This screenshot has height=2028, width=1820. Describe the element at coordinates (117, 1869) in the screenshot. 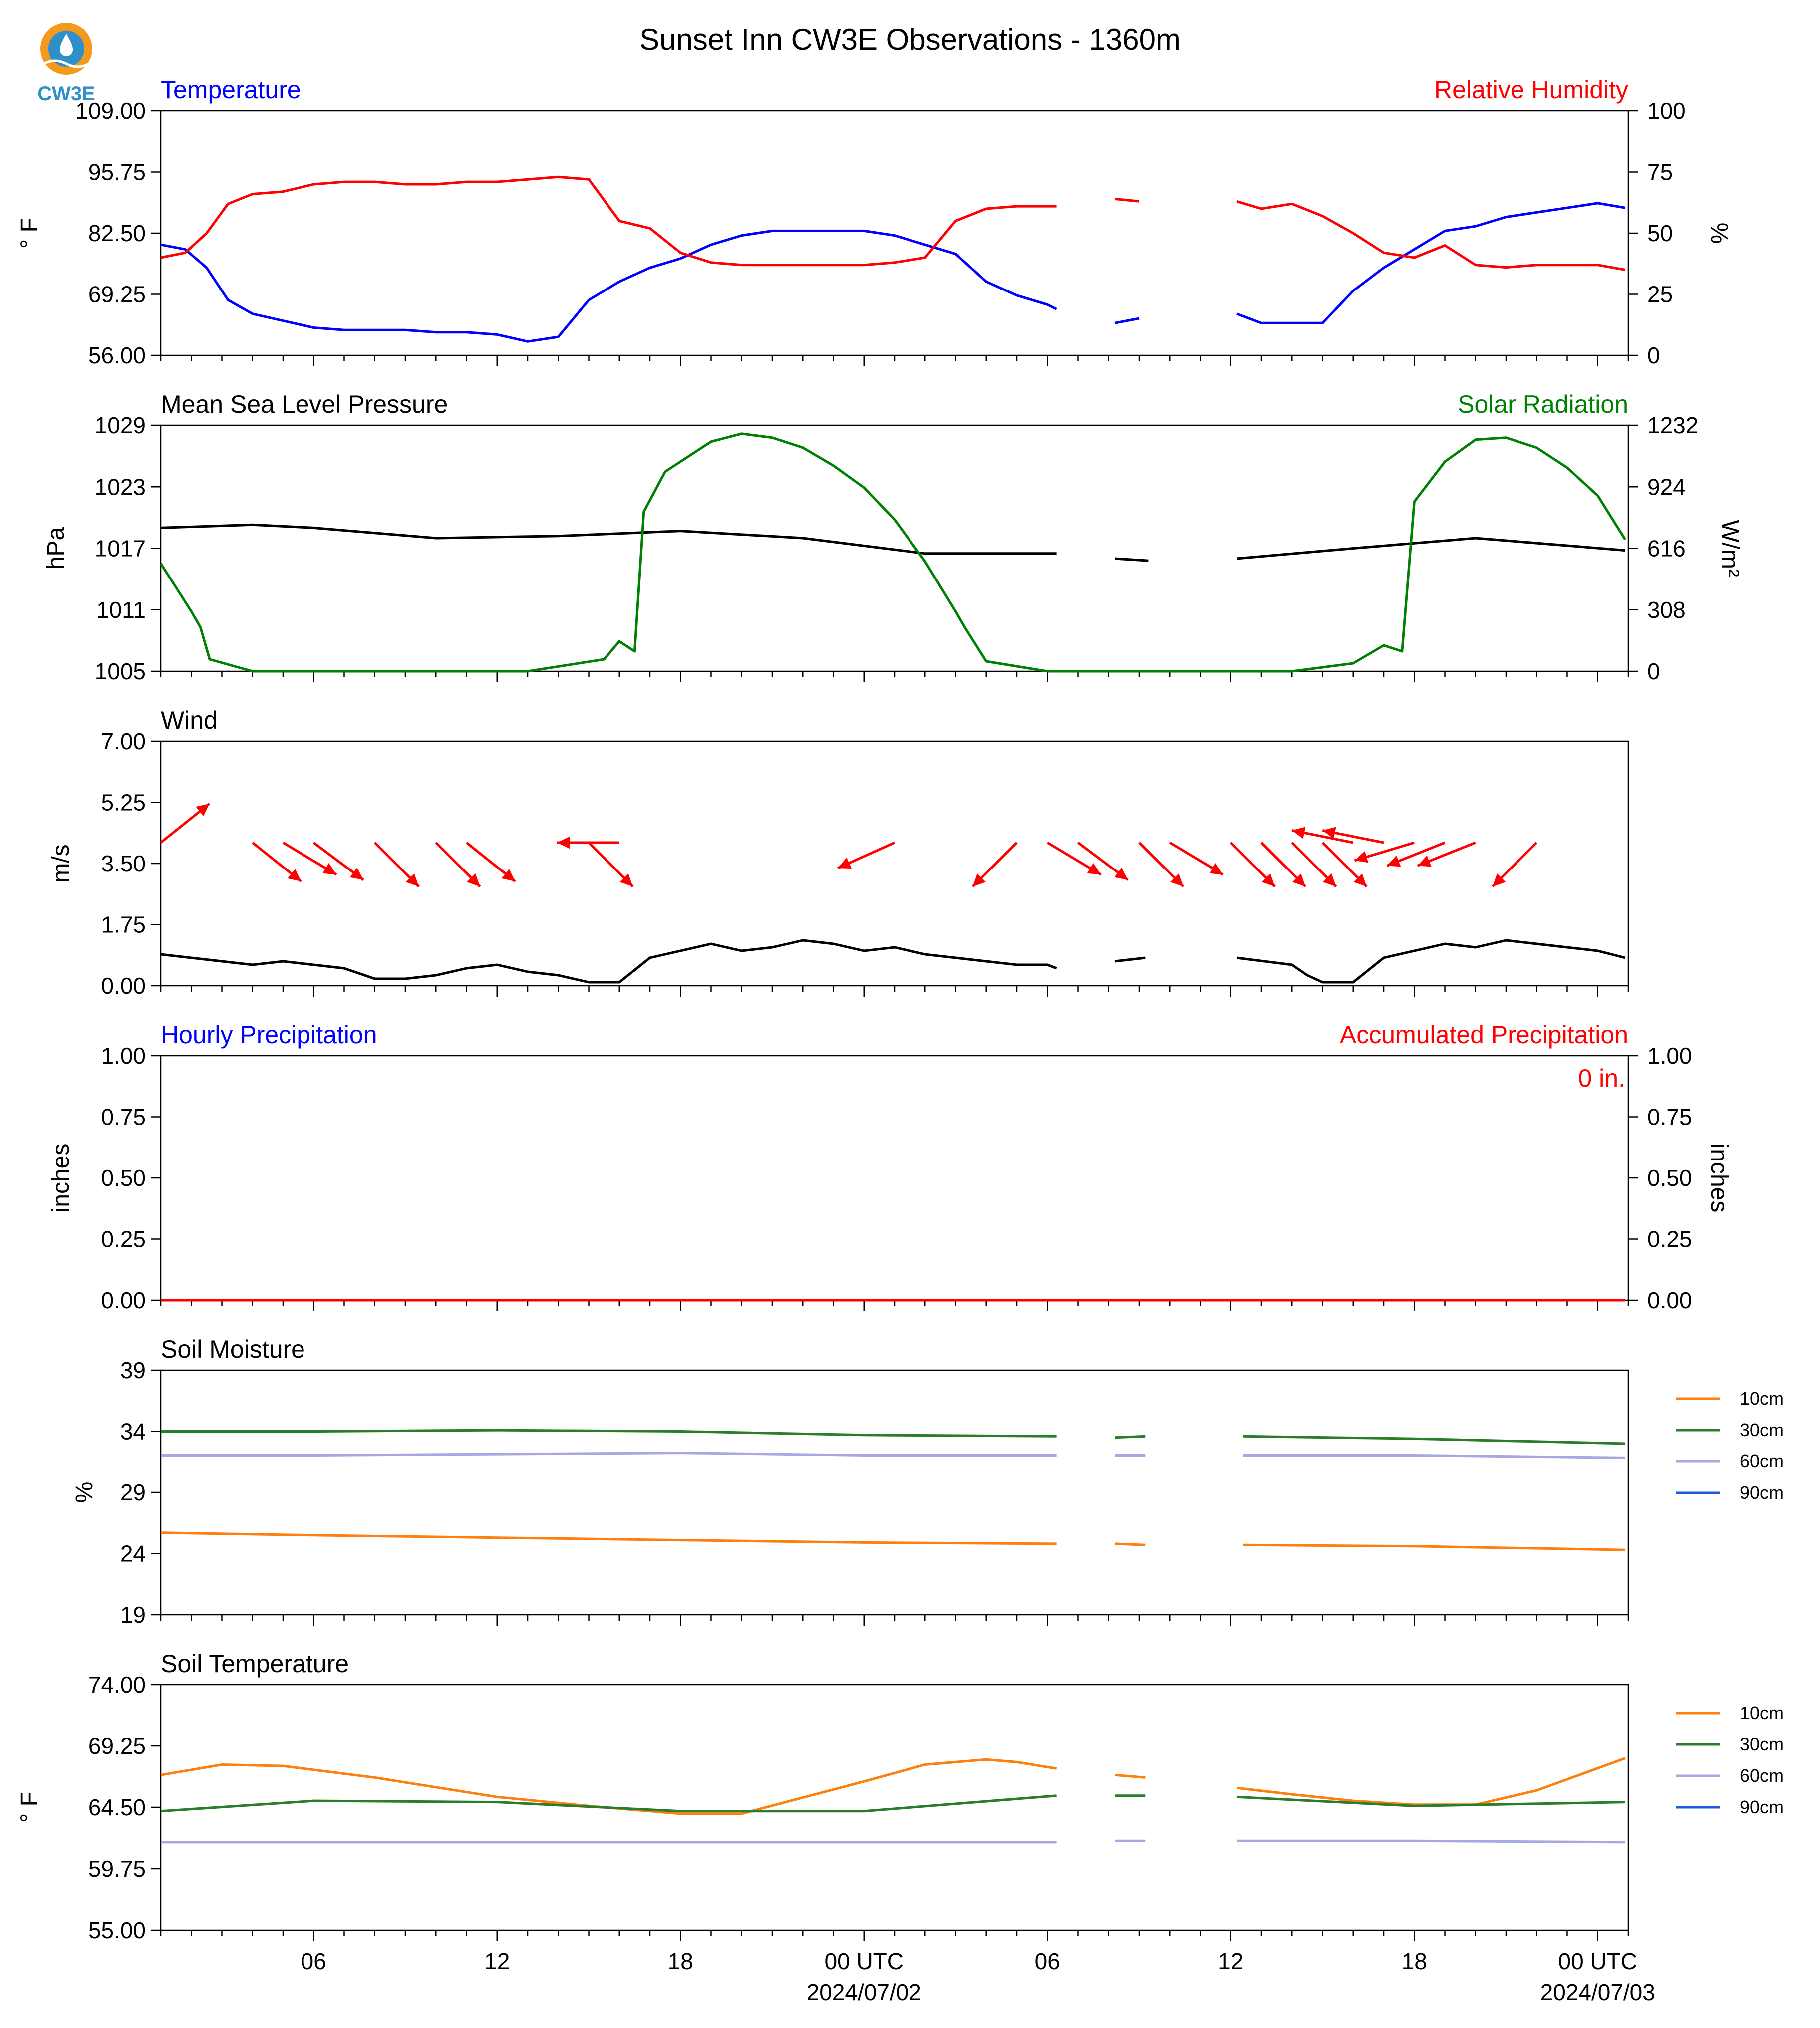

I see `y-left-tick-label: 59.75` at that location.